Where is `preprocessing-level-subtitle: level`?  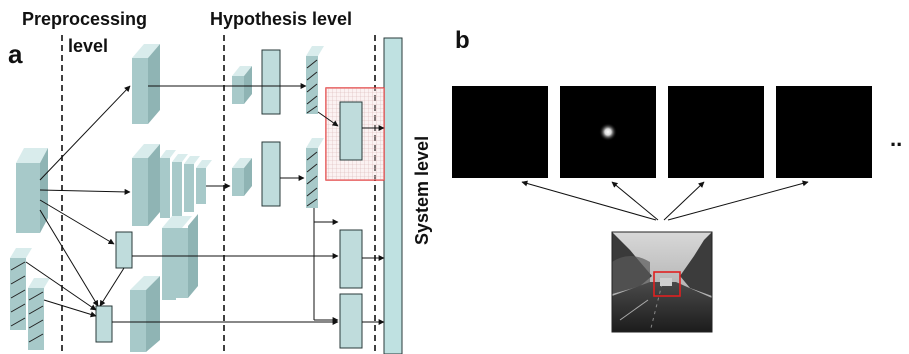 preprocessing-level-subtitle: level is located at coordinates (88, 46).